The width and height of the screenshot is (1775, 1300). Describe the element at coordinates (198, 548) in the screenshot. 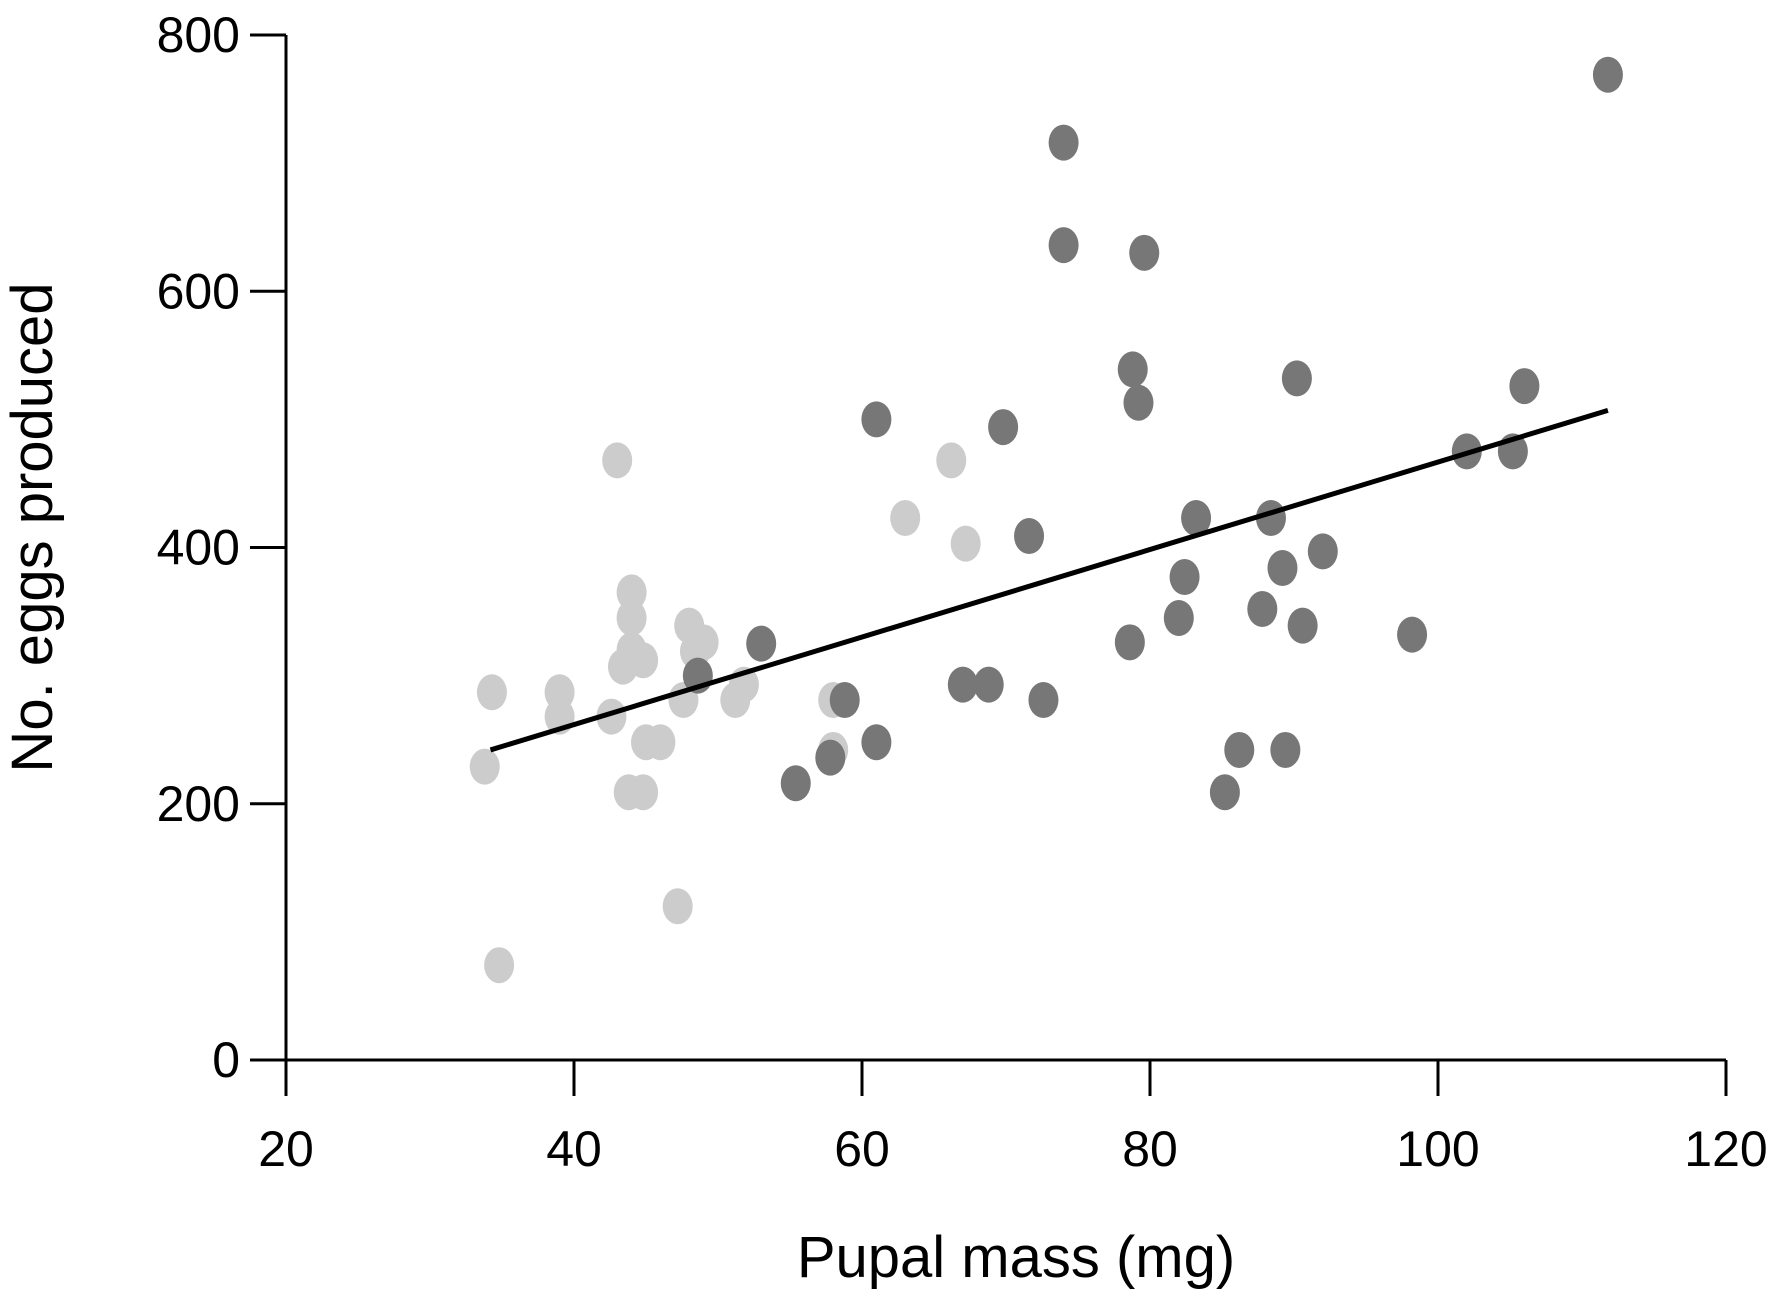

I see `y-tick-label: 400` at that location.